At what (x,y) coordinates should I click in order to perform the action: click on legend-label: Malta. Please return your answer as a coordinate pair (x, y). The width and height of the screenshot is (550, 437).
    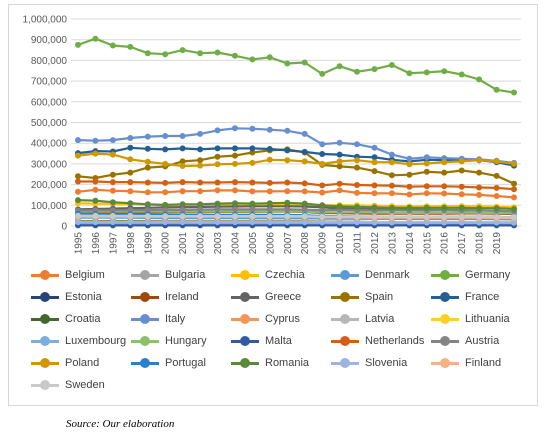
    Looking at the image, I should click on (278, 341).